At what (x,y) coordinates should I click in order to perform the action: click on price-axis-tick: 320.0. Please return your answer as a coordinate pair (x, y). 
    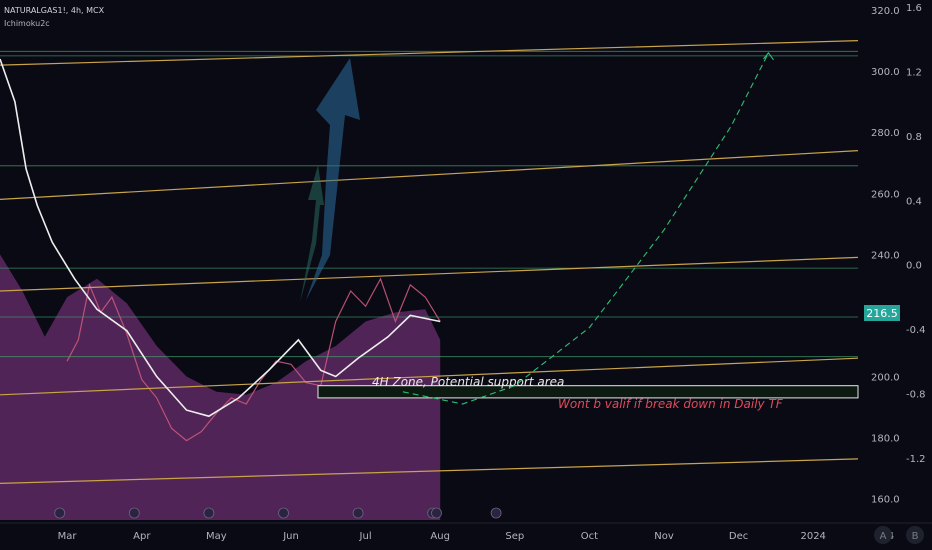
    Looking at the image, I should click on (885, 11).